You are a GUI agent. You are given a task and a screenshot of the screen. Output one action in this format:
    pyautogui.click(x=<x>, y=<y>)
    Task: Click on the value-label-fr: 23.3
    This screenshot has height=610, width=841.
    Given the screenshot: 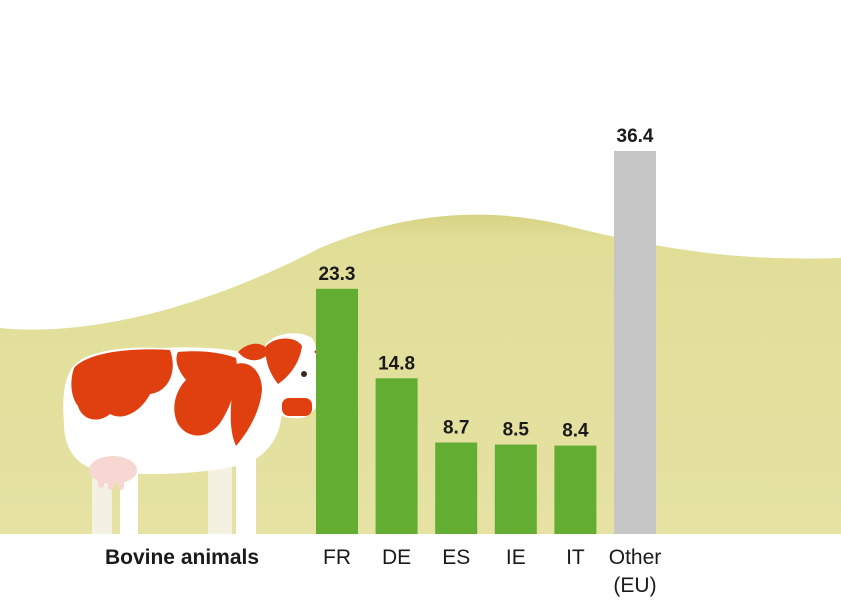 What is the action you would take?
    pyautogui.click(x=337, y=274)
    